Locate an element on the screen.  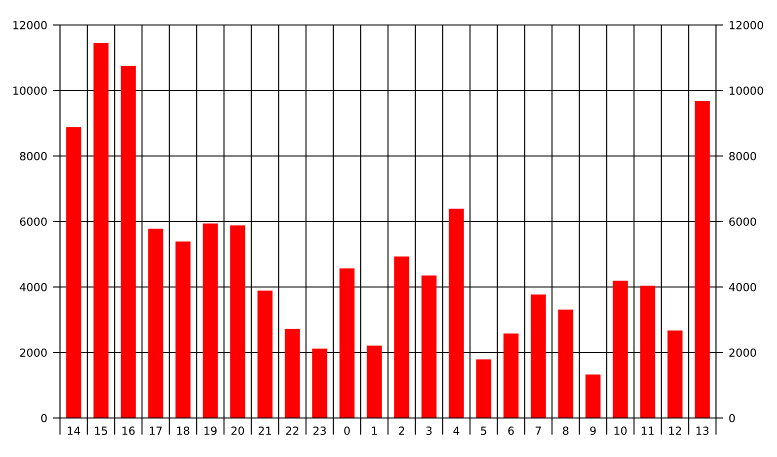
y2-tick-label: 12000 is located at coordinates (747, 25).